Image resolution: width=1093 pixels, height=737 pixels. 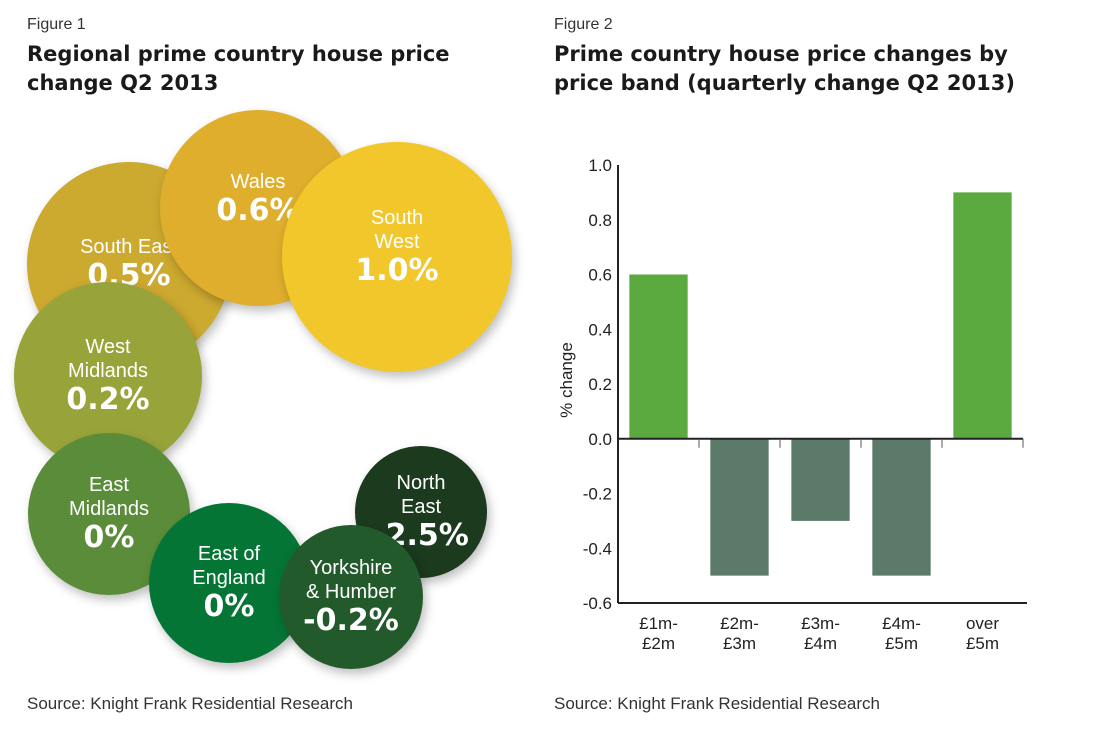 What do you see at coordinates (397, 230) in the screenshot?
I see `bubble-name: South West` at bounding box center [397, 230].